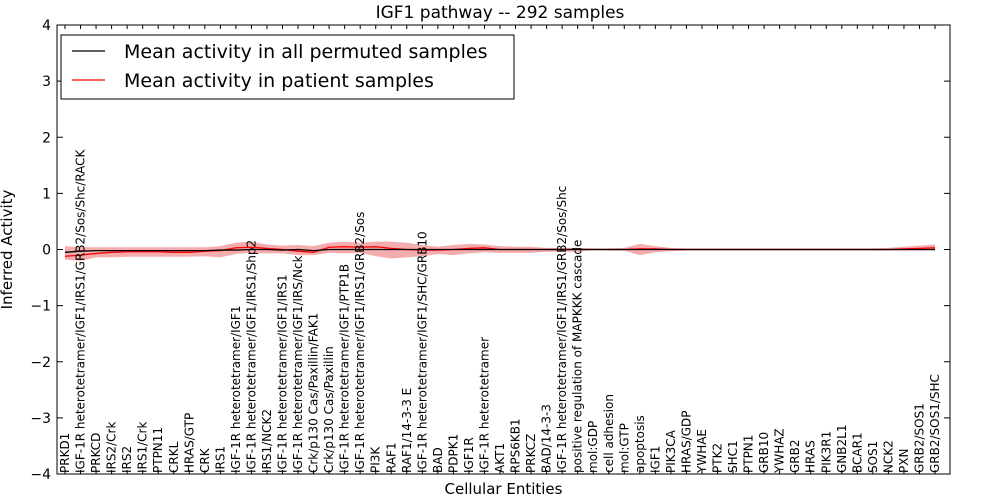  I want to click on x-tick-label: BAD, so click(438, 460).